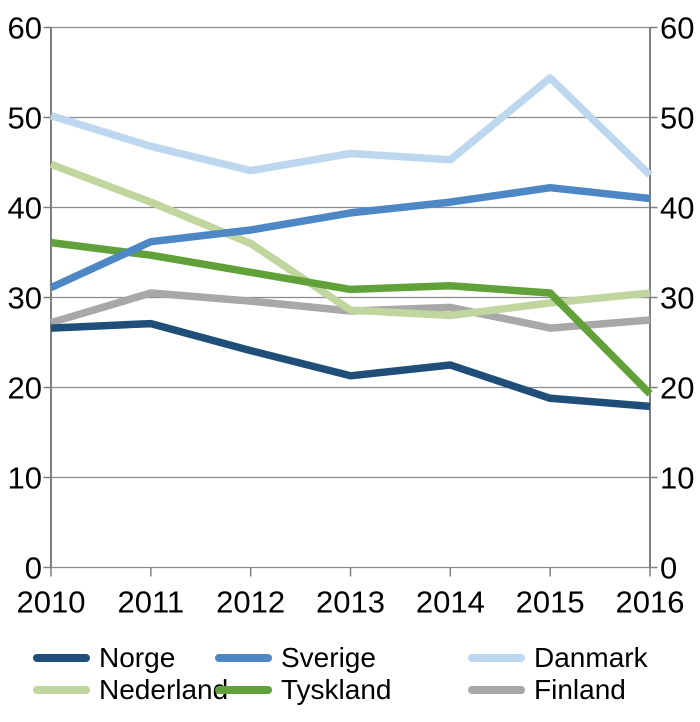  Describe the element at coordinates (550, 602) in the screenshot. I see `x-axis-label: 2015` at that location.